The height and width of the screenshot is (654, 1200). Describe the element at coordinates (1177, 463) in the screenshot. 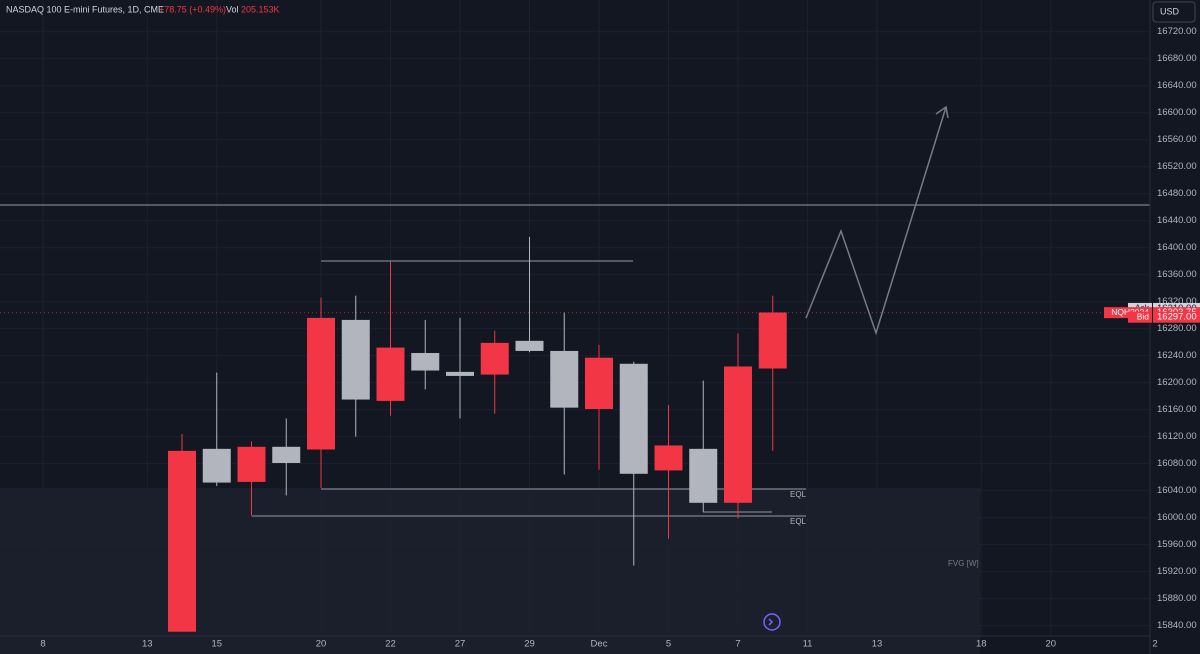

I see `y-tick-label: 16080.00` at that location.